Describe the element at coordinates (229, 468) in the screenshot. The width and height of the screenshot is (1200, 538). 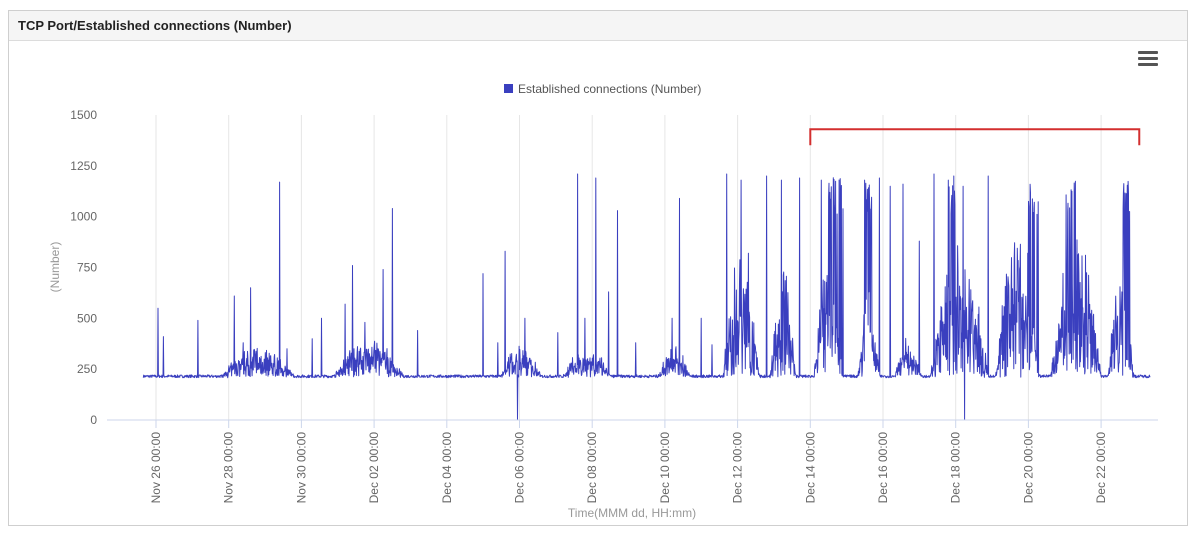
I see `x-tick-label: Nov 28 00:00` at that location.